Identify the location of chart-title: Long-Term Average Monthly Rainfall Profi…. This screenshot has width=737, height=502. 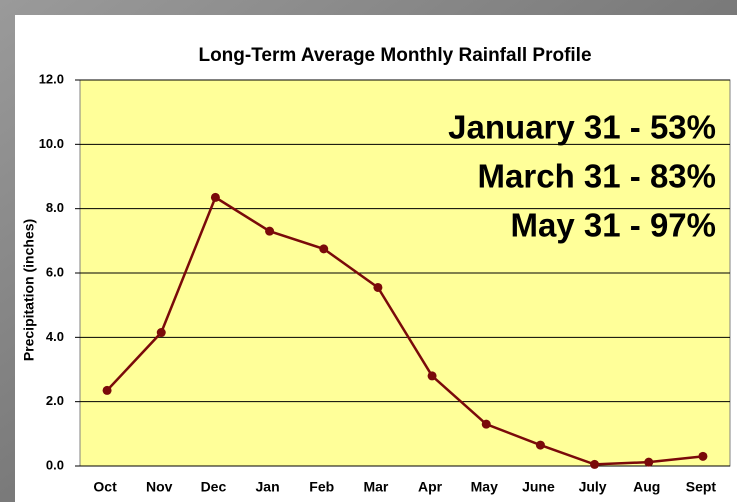
(394, 55).